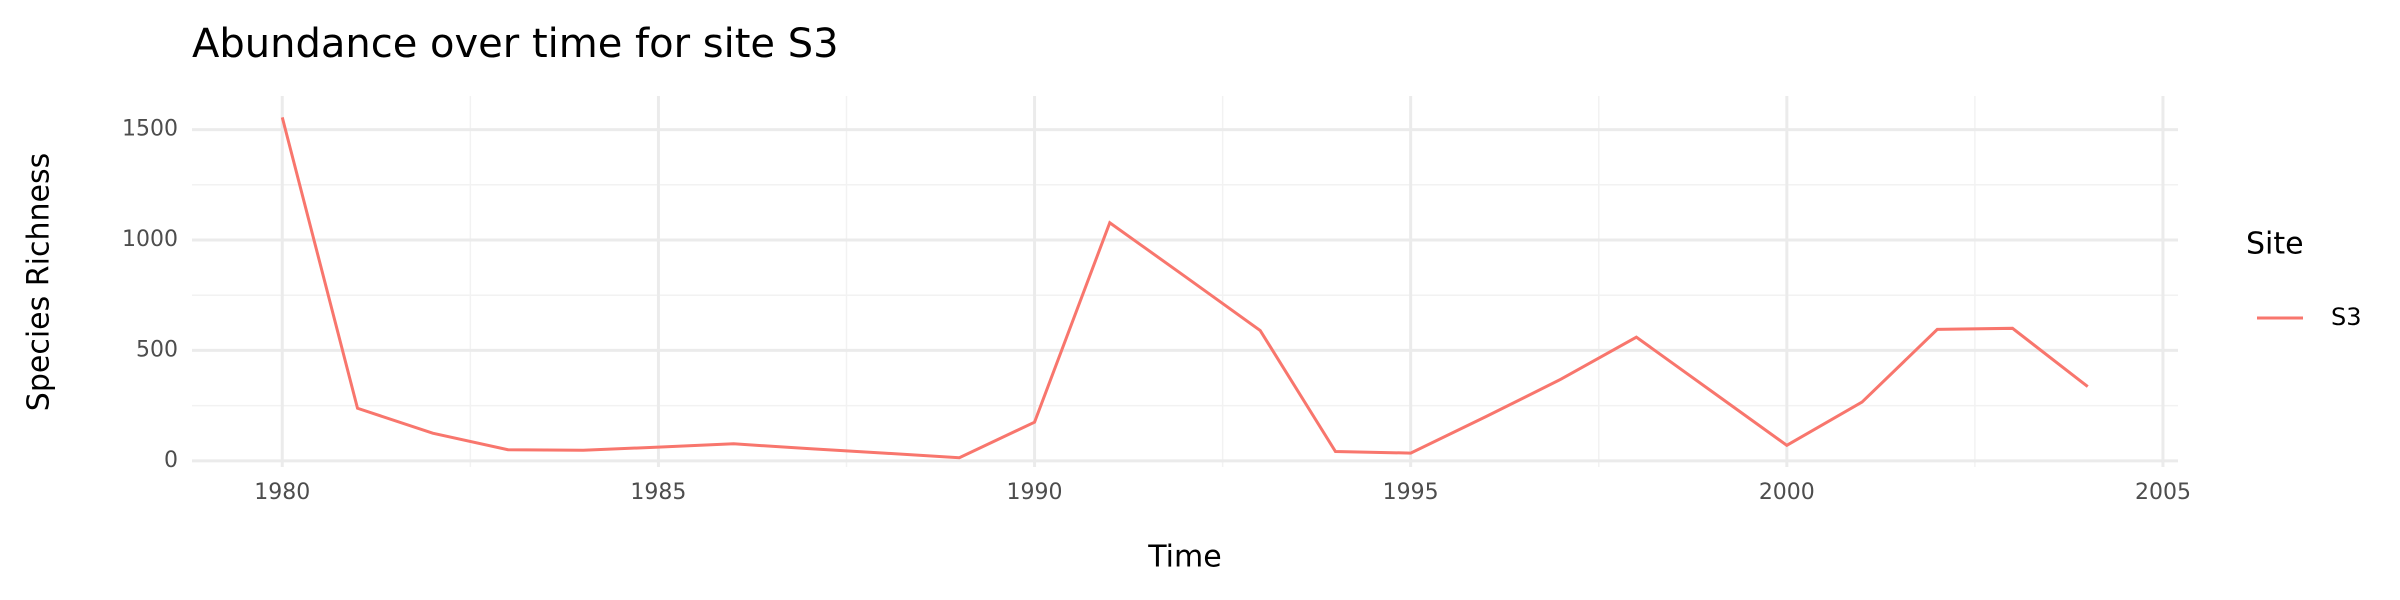 The image size is (2400, 600). What do you see at coordinates (282, 492) in the screenshot?
I see `x-tick-label: 1980` at bounding box center [282, 492].